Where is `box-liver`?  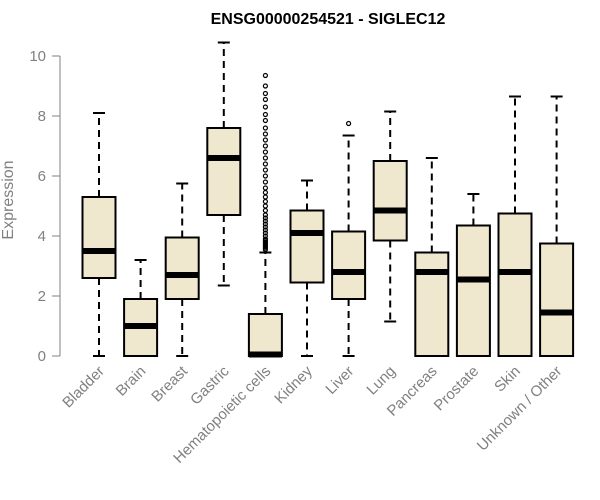
box-liver is located at coordinates (349, 238).